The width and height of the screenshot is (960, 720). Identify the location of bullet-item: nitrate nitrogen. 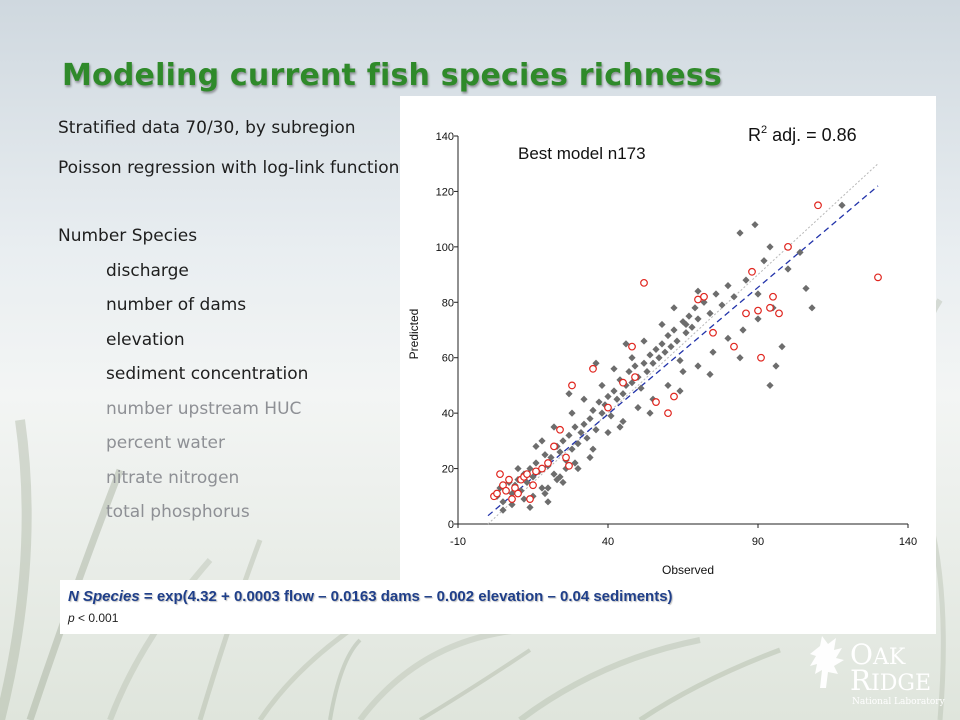
(173, 478).